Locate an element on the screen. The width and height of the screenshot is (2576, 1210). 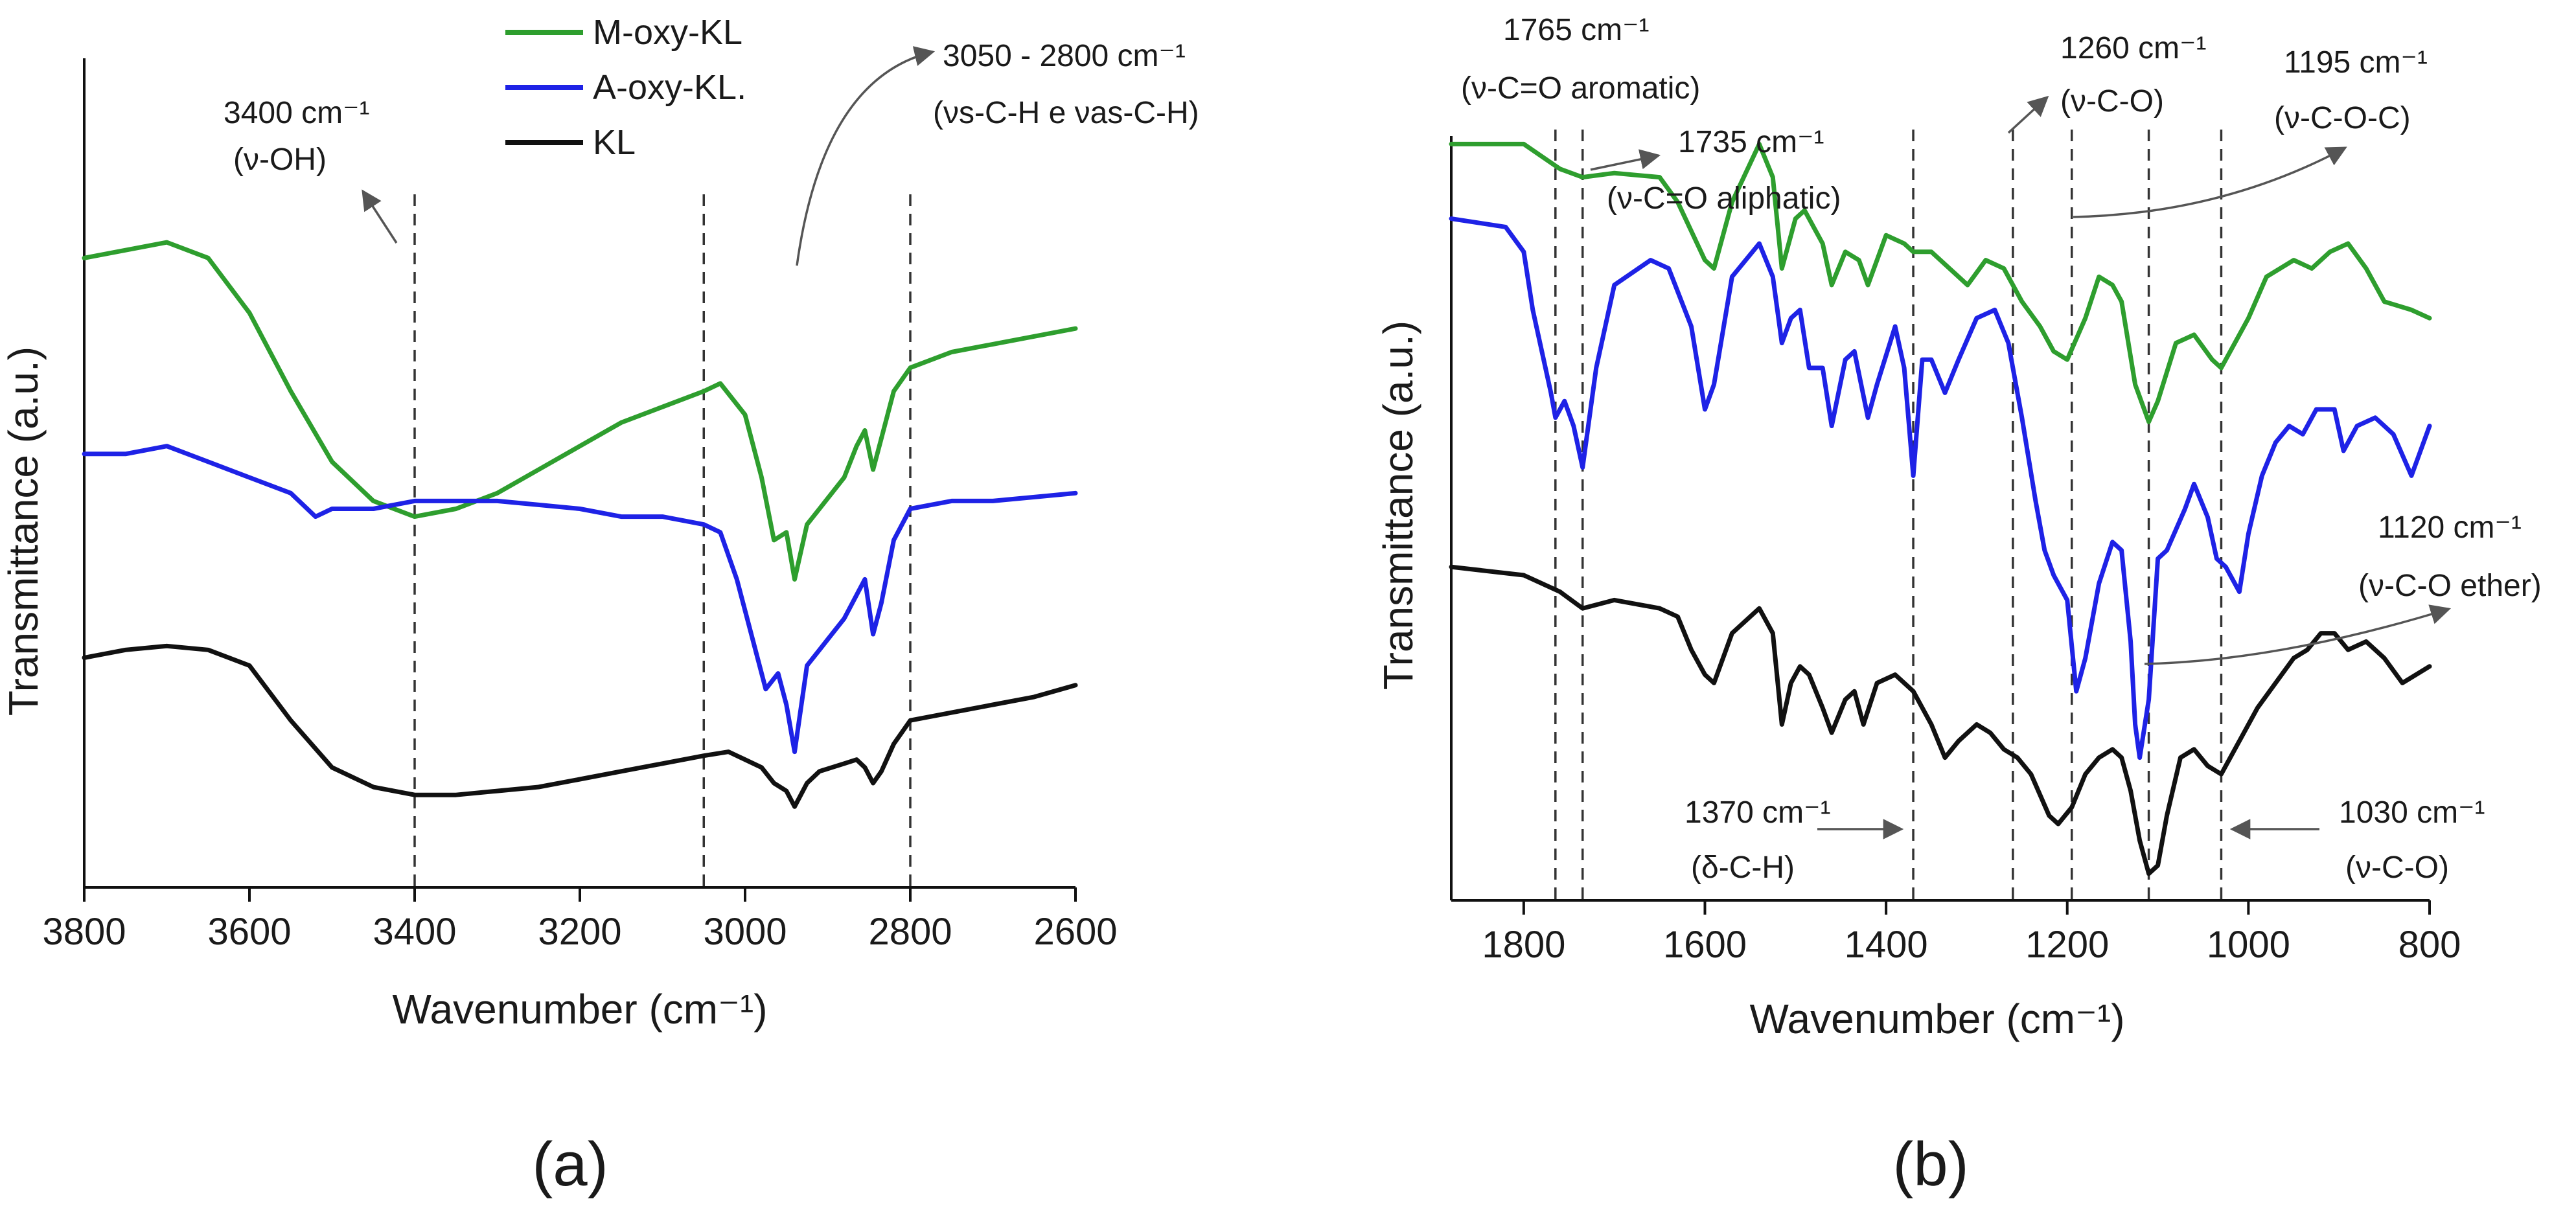
annotation-3400-arrow is located at coordinates (380, 216).